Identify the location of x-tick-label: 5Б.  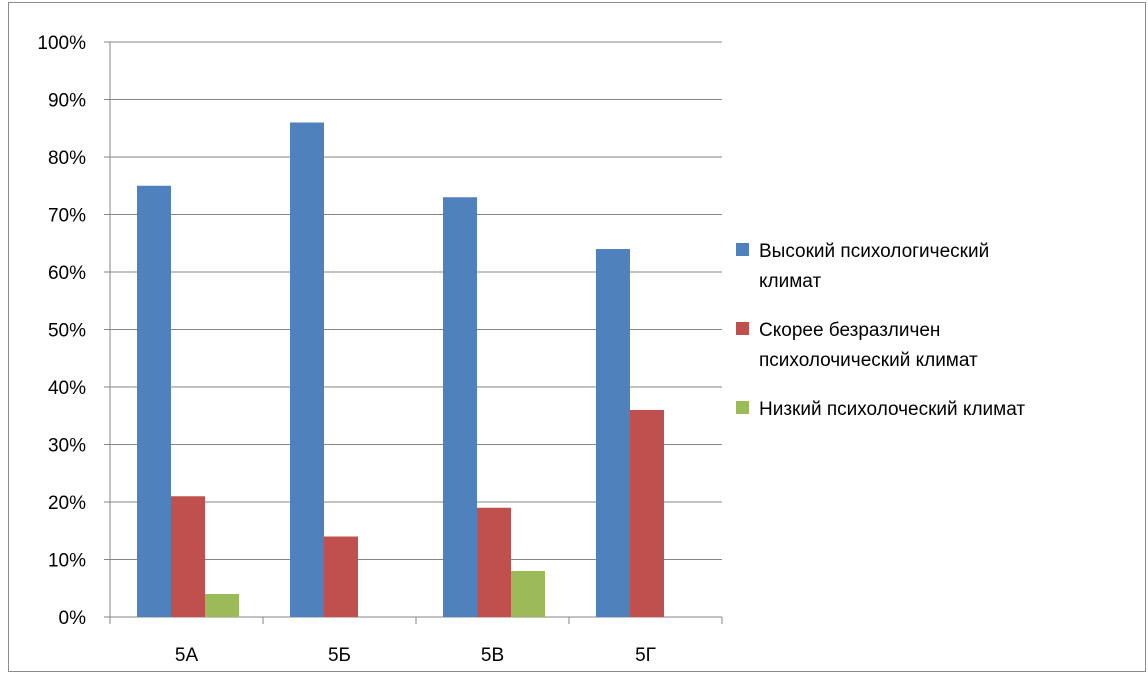
(339, 655).